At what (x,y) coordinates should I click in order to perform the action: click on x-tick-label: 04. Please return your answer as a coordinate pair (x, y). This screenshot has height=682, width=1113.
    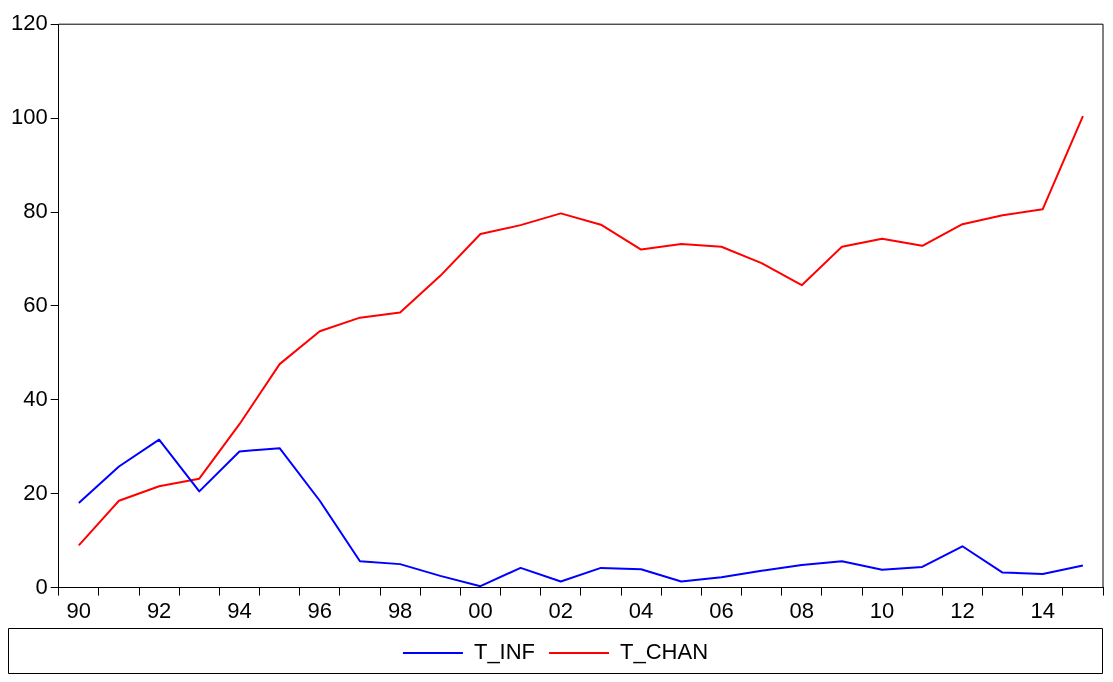
    Looking at the image, I should click on (641, 610).